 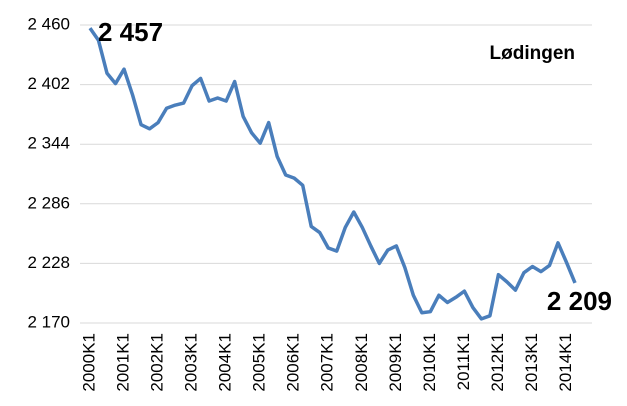 What do you see at coordinates (48, 143) in the screenshot?
I see `y-tick-label: 2 344` at bounding box center [48, 143].